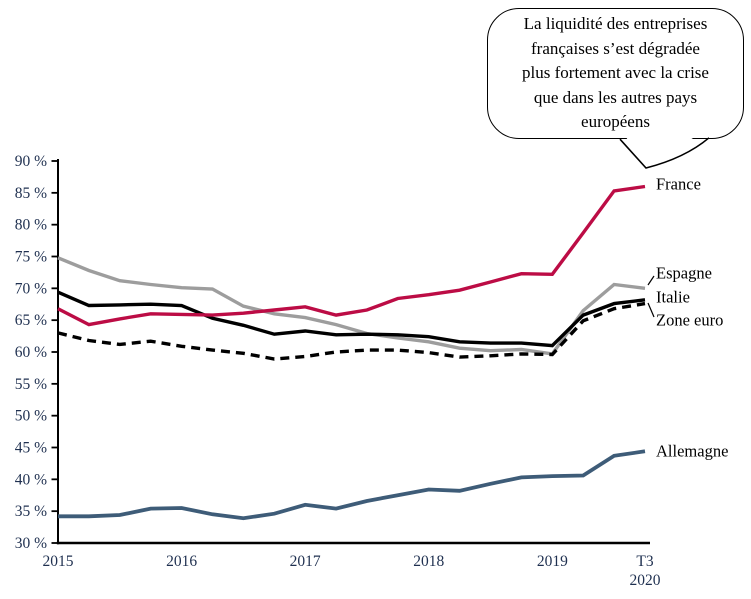 Image resolution: width=751 pixels, height=599 pixels. I want to click on callout-line: plus fortement avec la crise, so click(615, 73).